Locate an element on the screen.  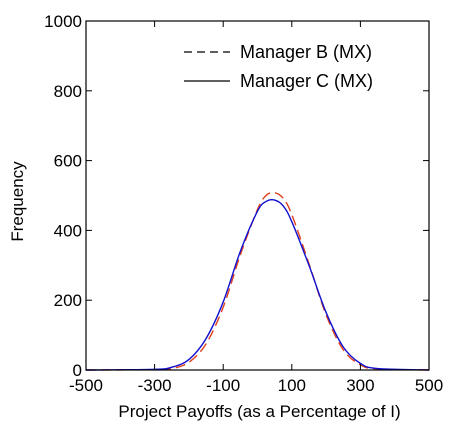
y-tick-label: 800 is located at coordinates (68, 91).